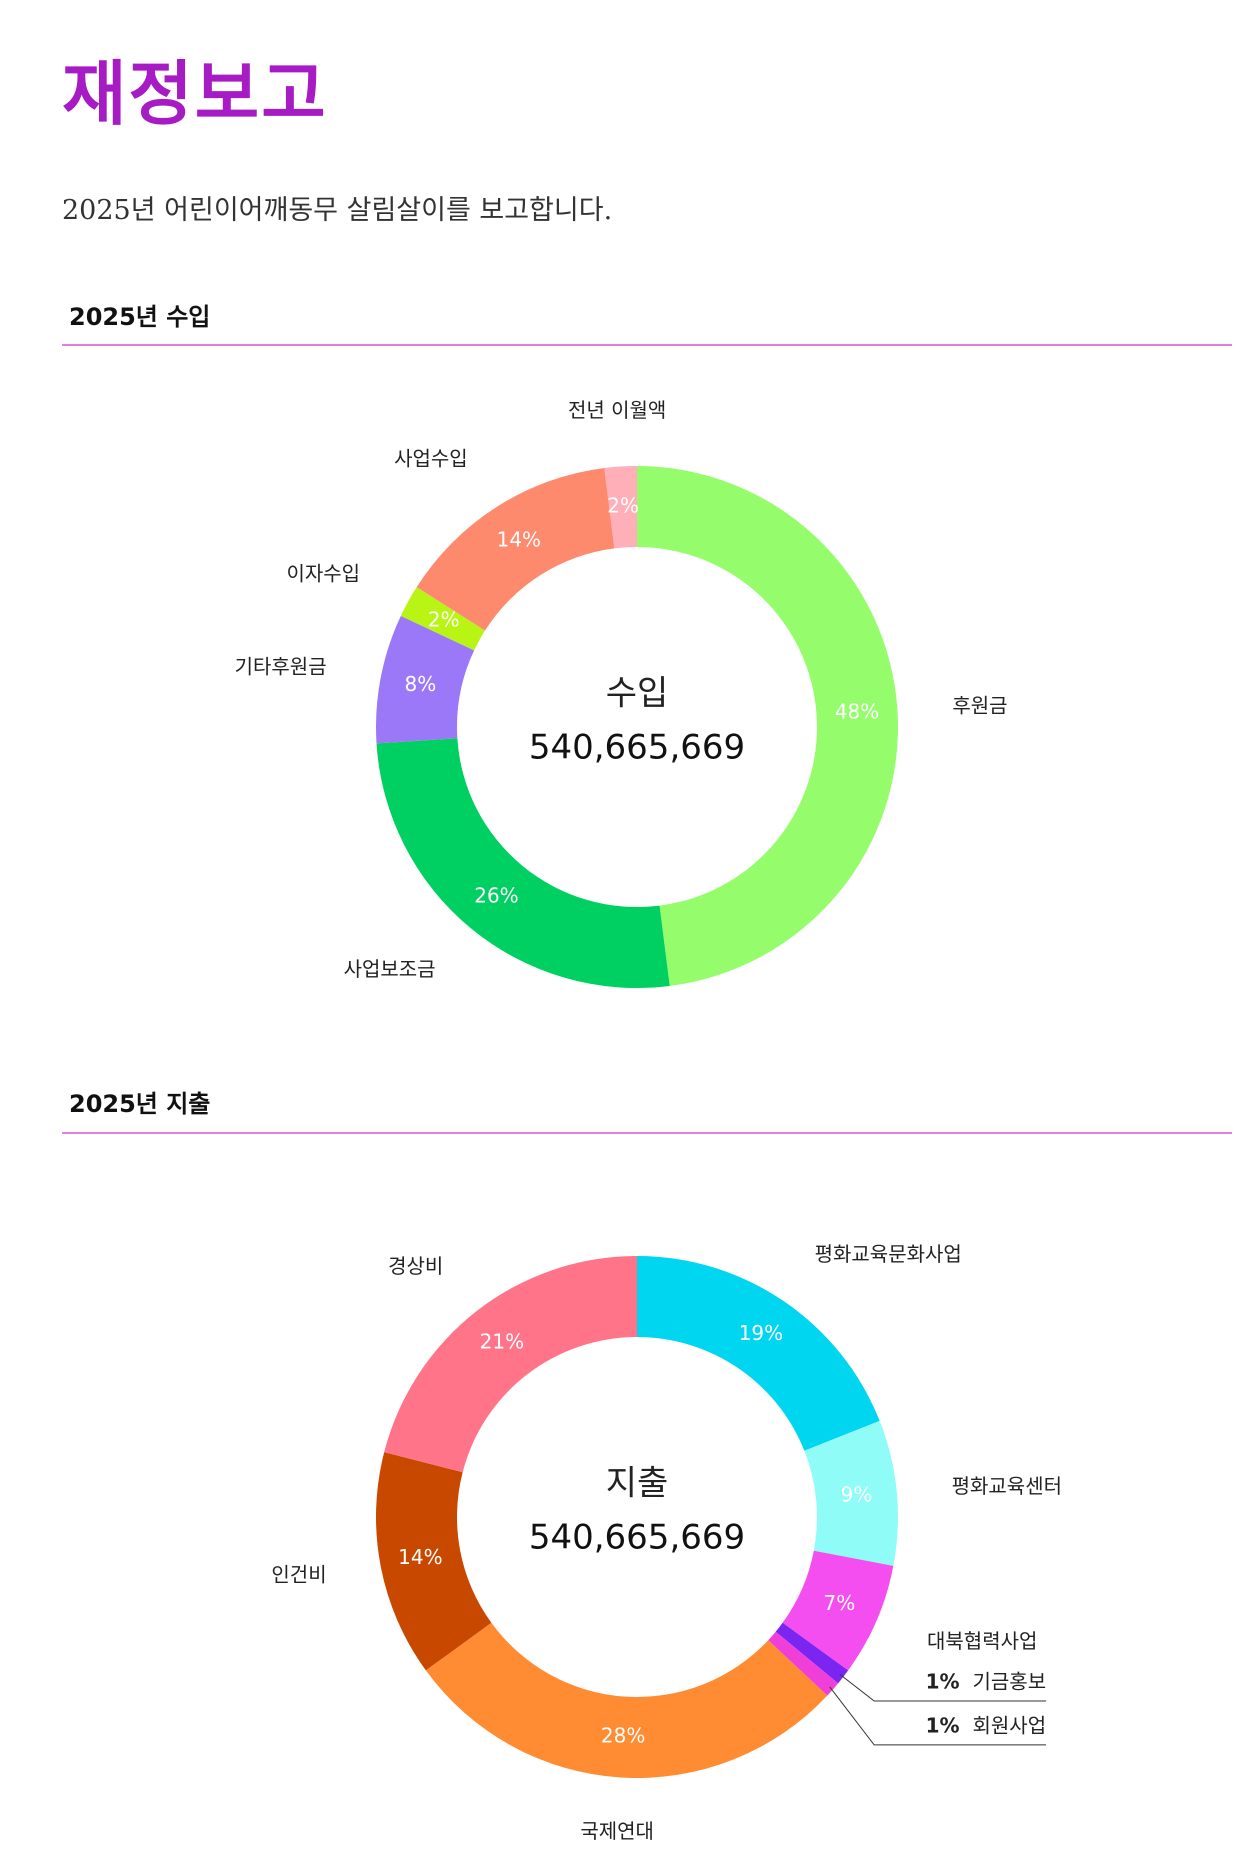  What do you see at coordinates (857, 712) in the screenshot?
I see `value-label: 48%` at bounding box center [857, 712].